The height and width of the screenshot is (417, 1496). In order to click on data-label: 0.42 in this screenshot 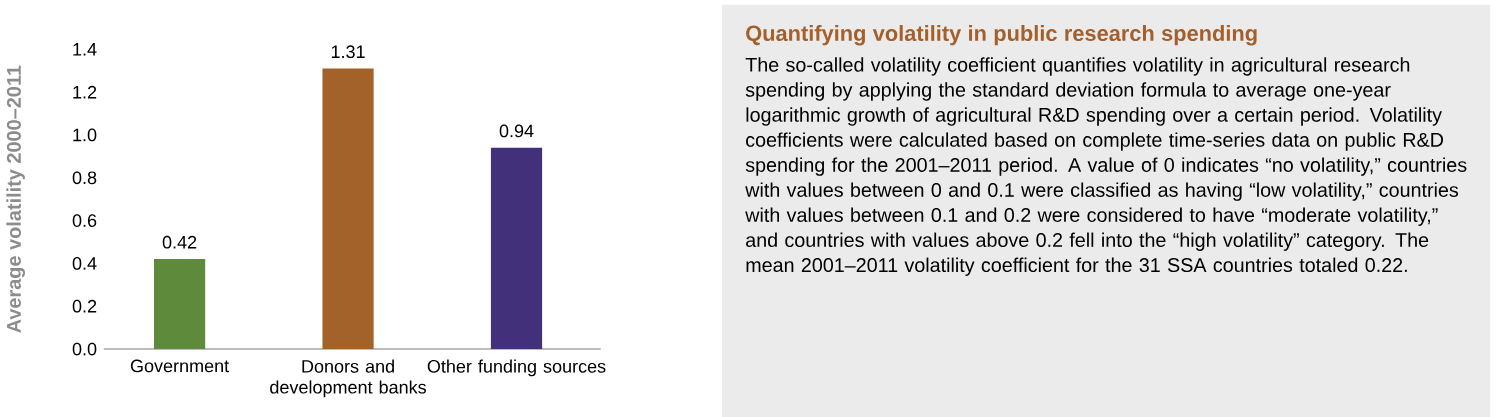, I will do `click(179, 242)`.